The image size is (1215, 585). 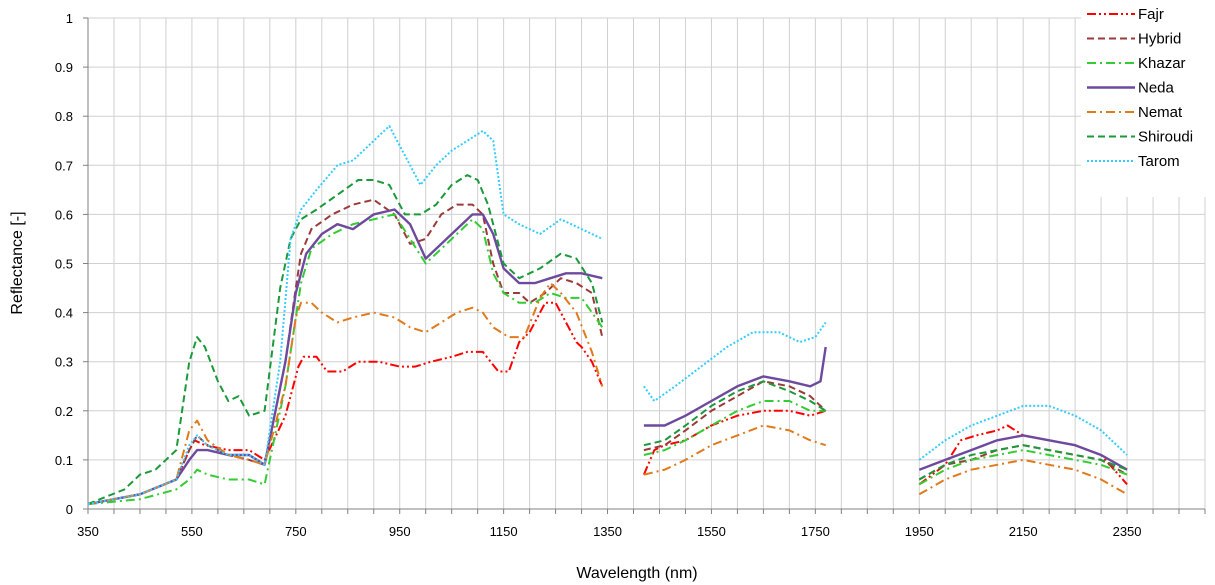 What do you see at coordinates (1023, 531) in the screenshot?
I see `x-tick-label: 2150` at bounding box center [1023, 531].